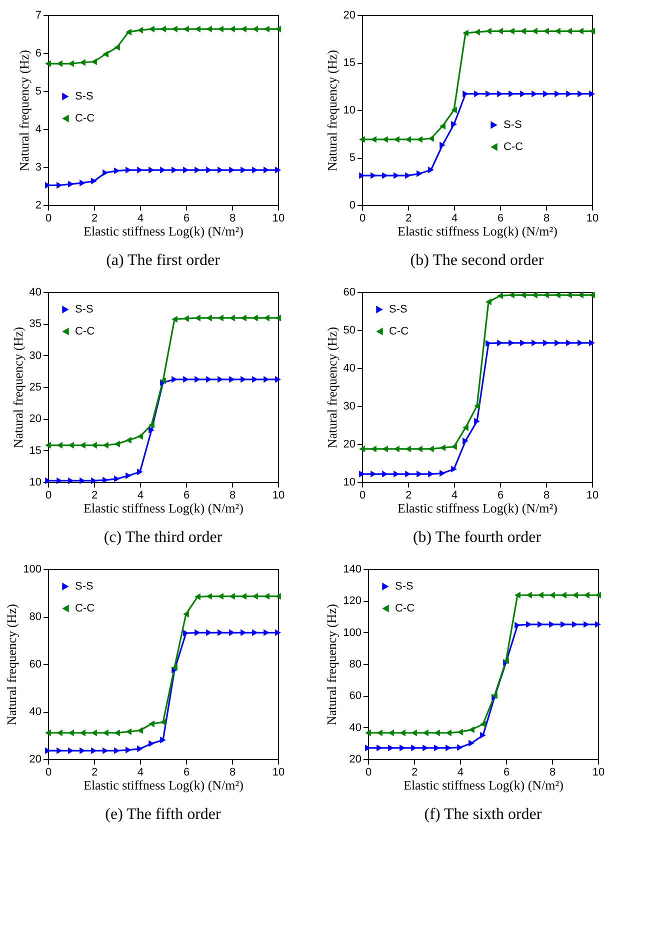 The width and height of the screenshot is (662, 945). What do you see at coordinates (349, 16) in the screenshot?
I see `y-tick-label: 20` at bounding box center [349, 16].